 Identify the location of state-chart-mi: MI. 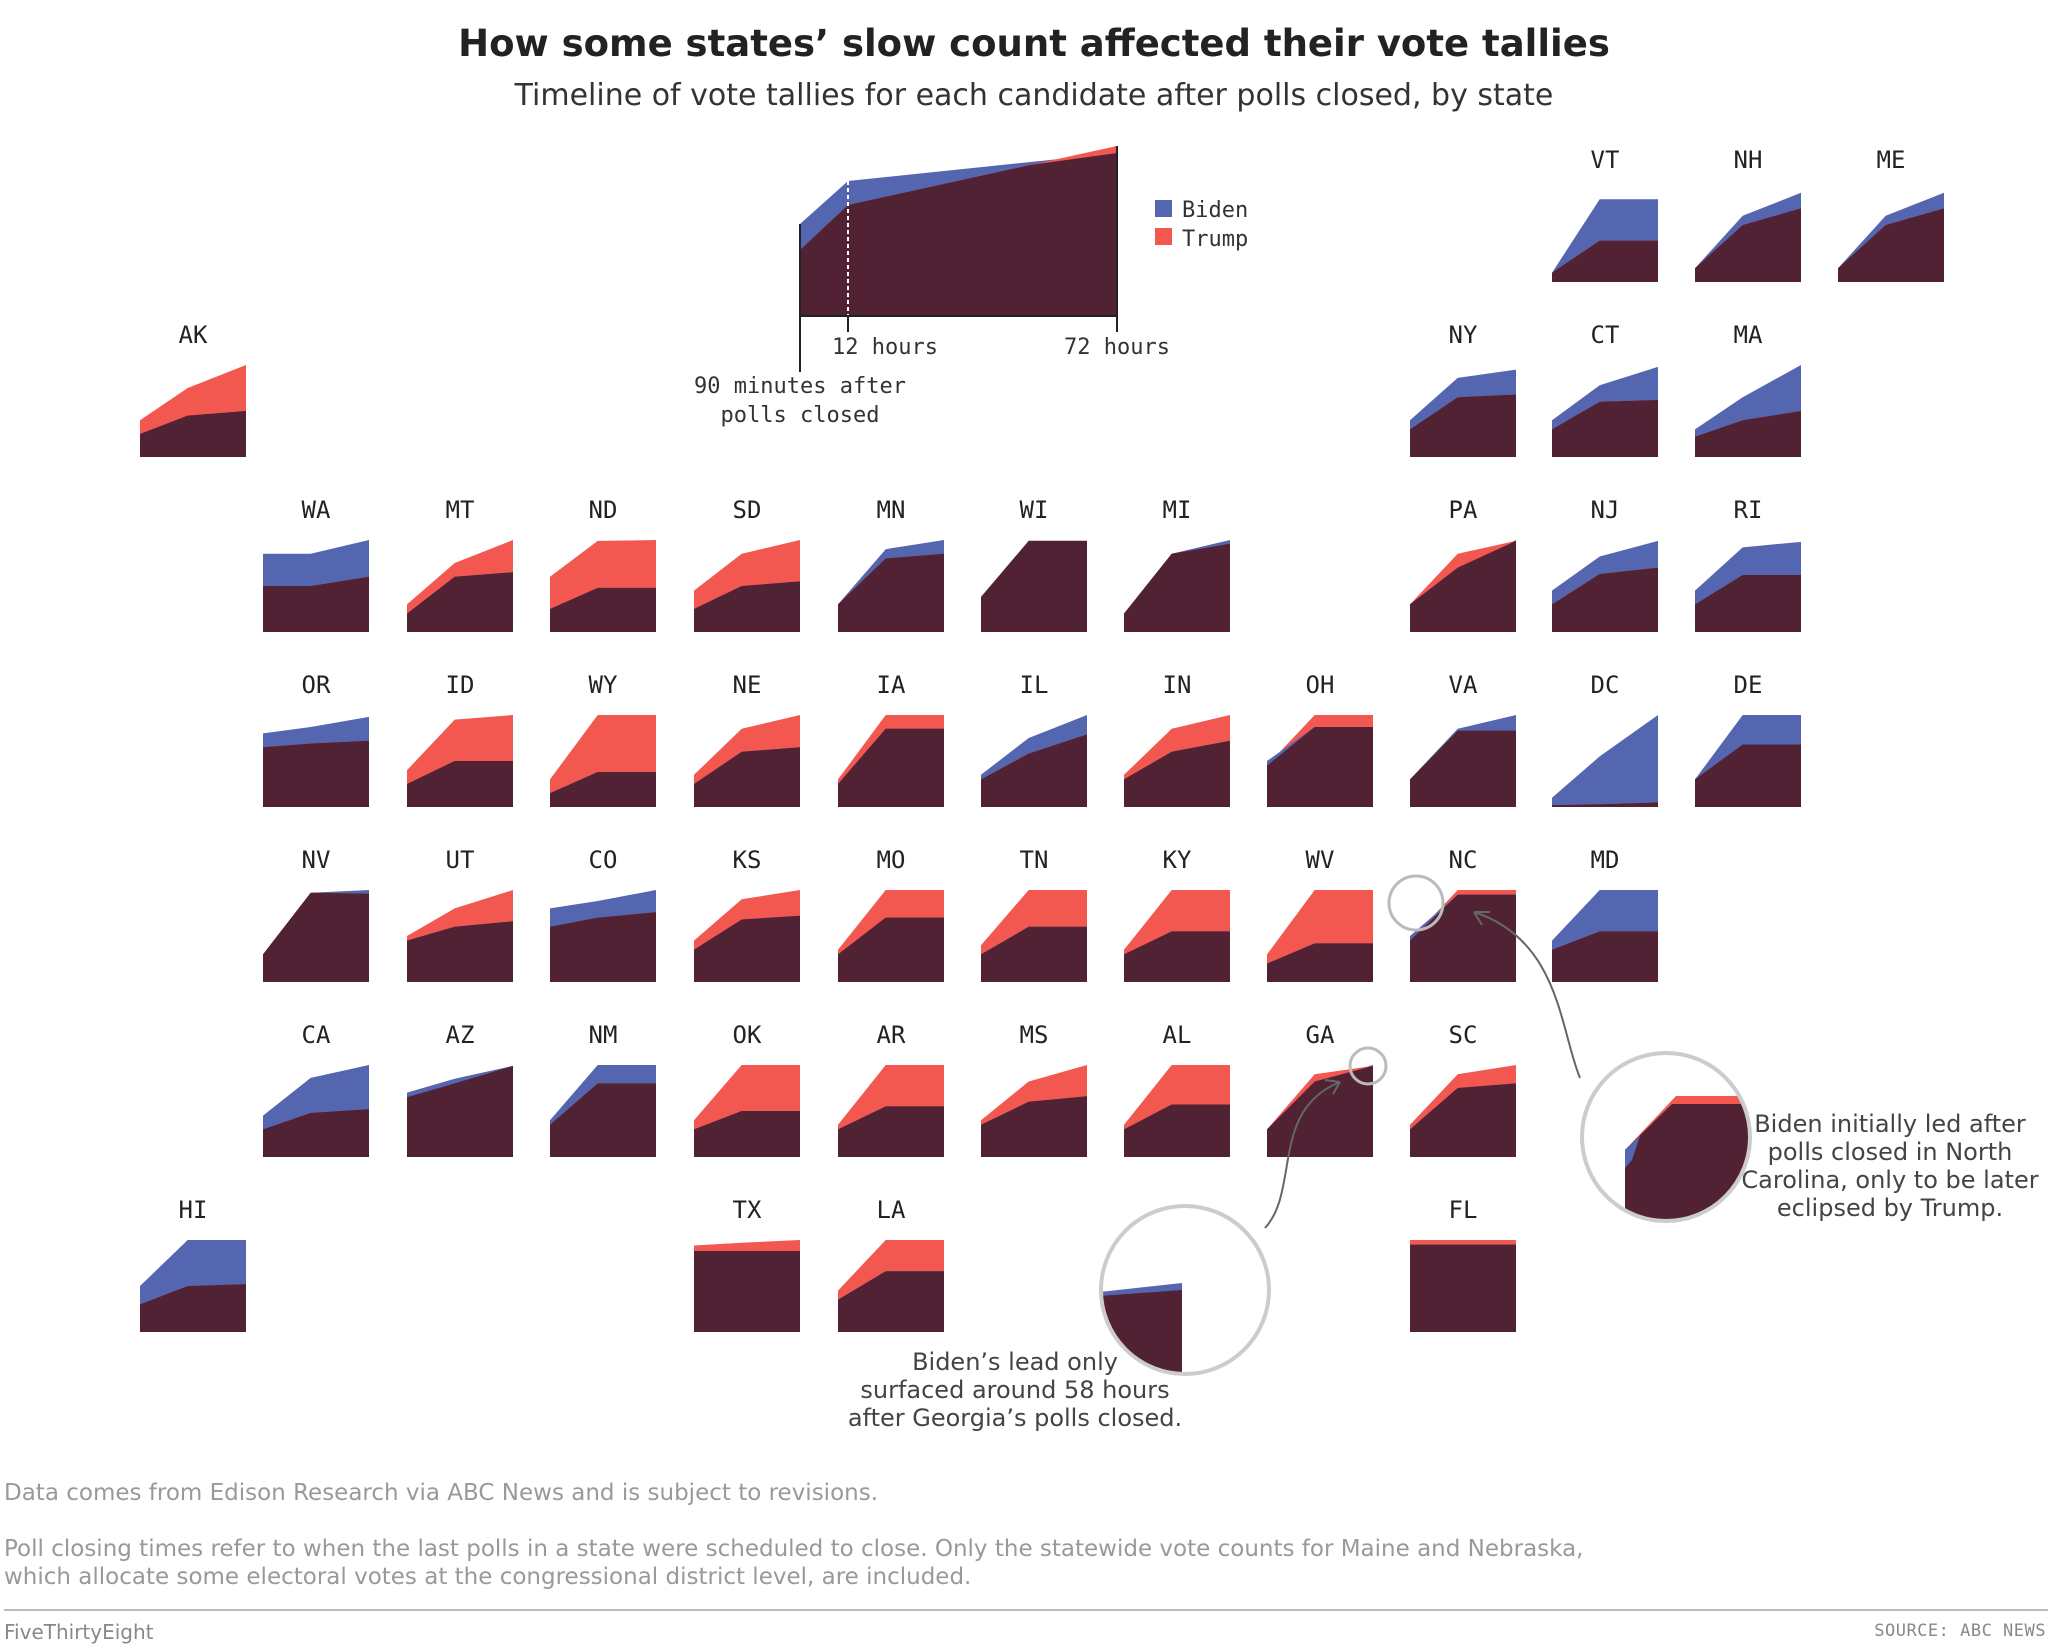
(1177, 564).